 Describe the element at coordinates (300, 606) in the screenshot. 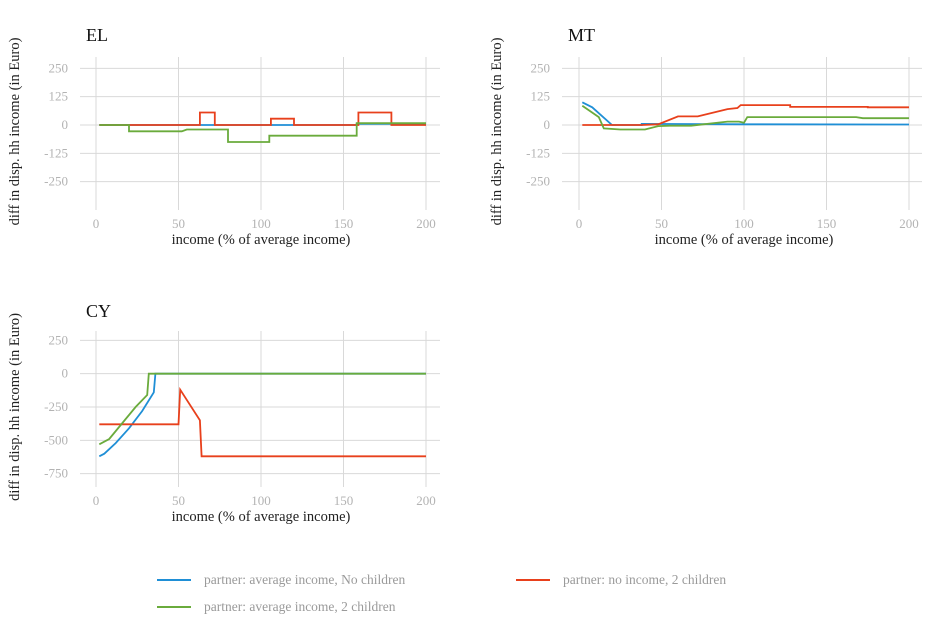

I see `legend-label: partner: average income, 2 children` at that location.